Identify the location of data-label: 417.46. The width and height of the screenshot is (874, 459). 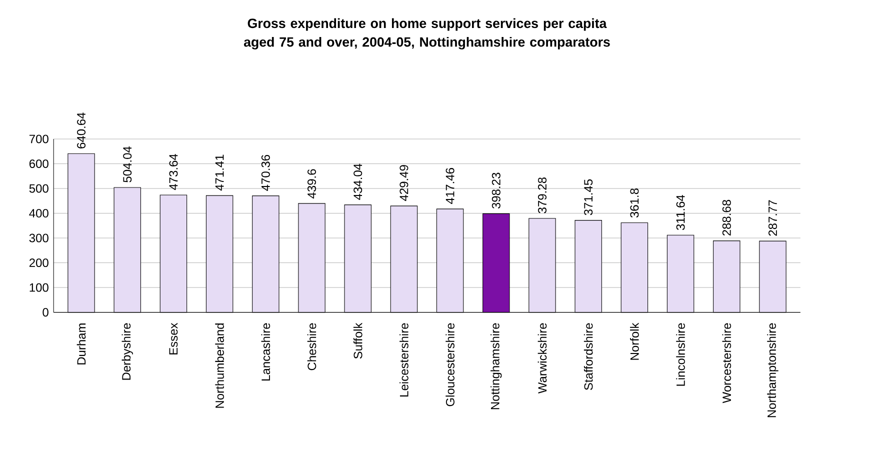
(450, 186).